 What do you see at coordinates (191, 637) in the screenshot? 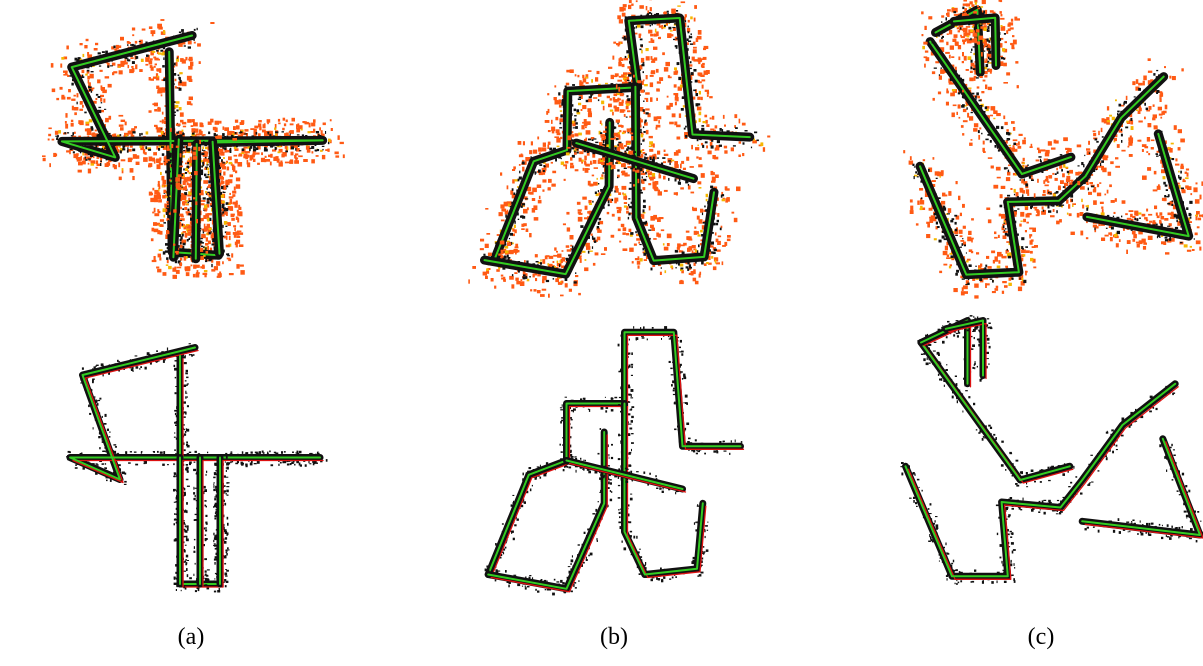
I see `panel-label-a: (a)` at bounding box center [191, 637].